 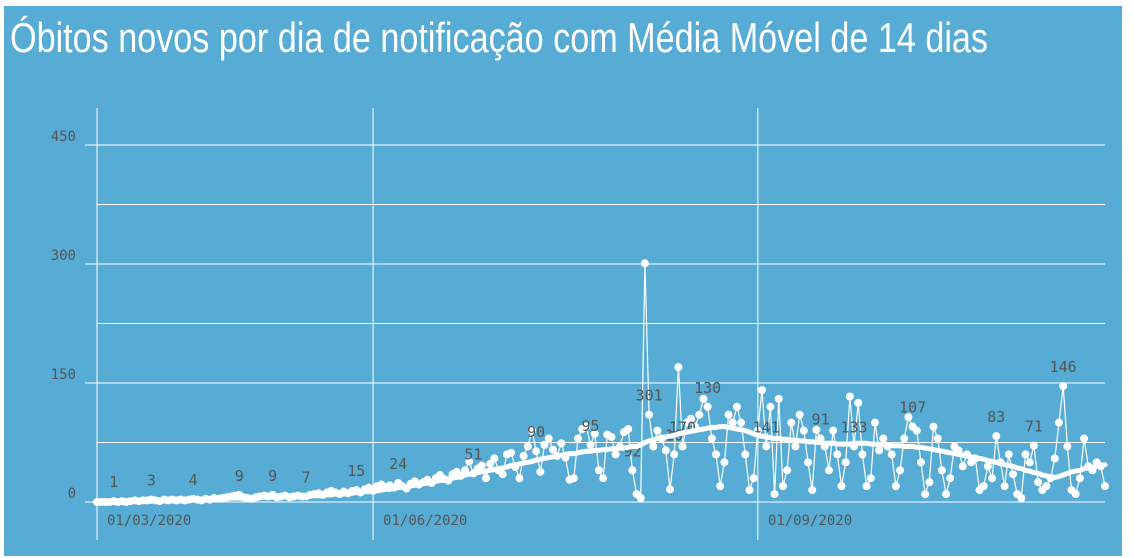 What do you see at coordinates (72, 494) in the screenshot?
I see `y-tick-label: 0` at bounding box center [72, 494].